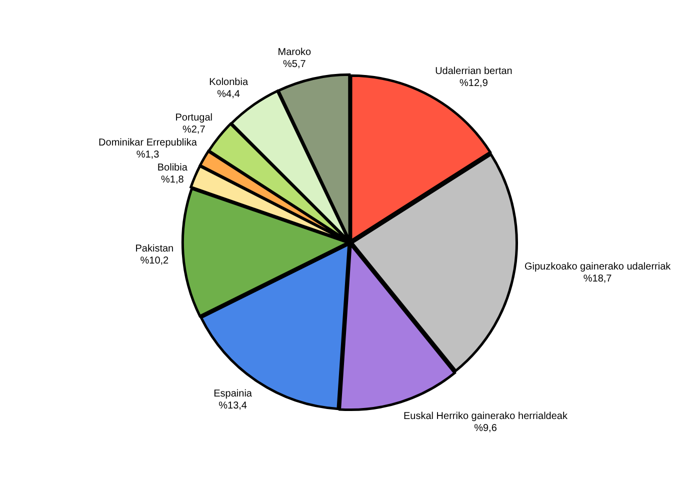 This screenshot has width=700, height=500. What do you see at coordinates (228, 94) in the screenshot?
I see `data-label: %4,4` at bounding box center [228, 94].